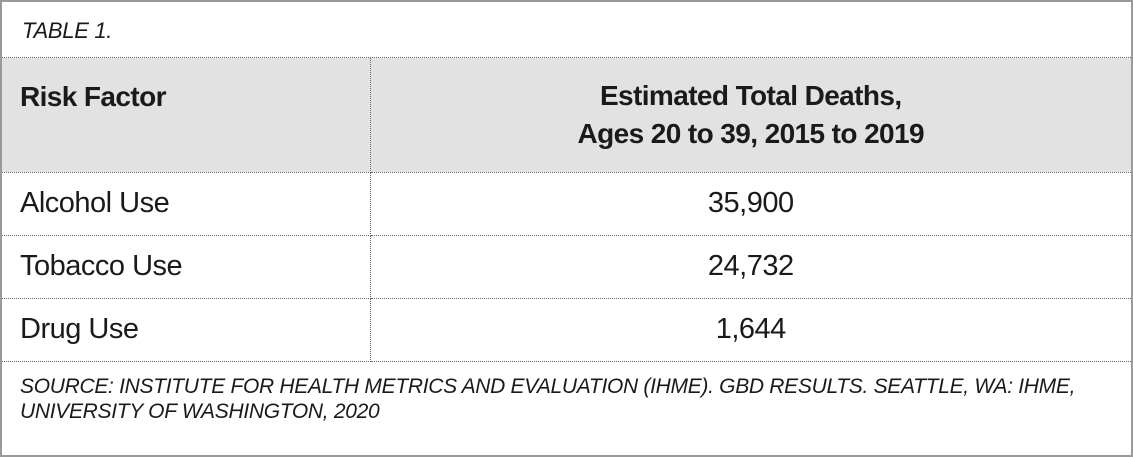 The height and width of the screenshot is (457, 1133). Describe the element at coordinates (750, 267) in the screenshot. I see `deaths-cell: 24,732` at that location.